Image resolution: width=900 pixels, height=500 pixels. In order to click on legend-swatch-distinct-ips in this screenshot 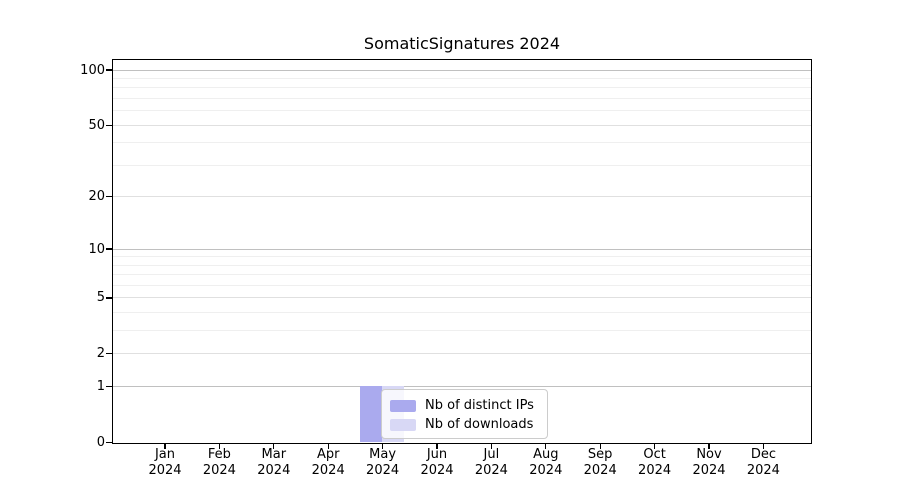, I will do `click(403, 405)`.